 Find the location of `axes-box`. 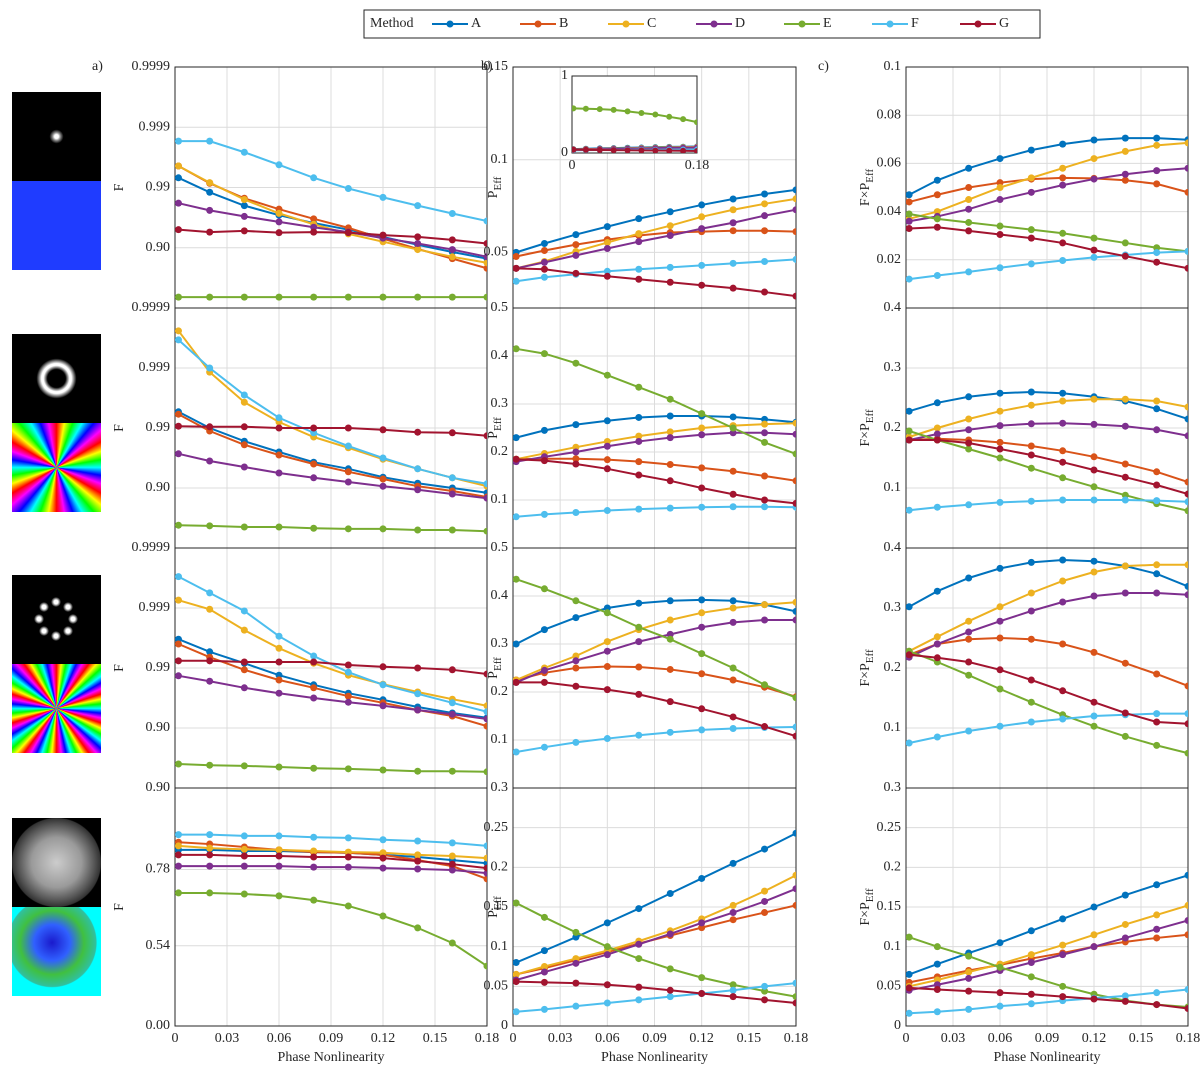

axes-box is located at coordinates (331, 907).